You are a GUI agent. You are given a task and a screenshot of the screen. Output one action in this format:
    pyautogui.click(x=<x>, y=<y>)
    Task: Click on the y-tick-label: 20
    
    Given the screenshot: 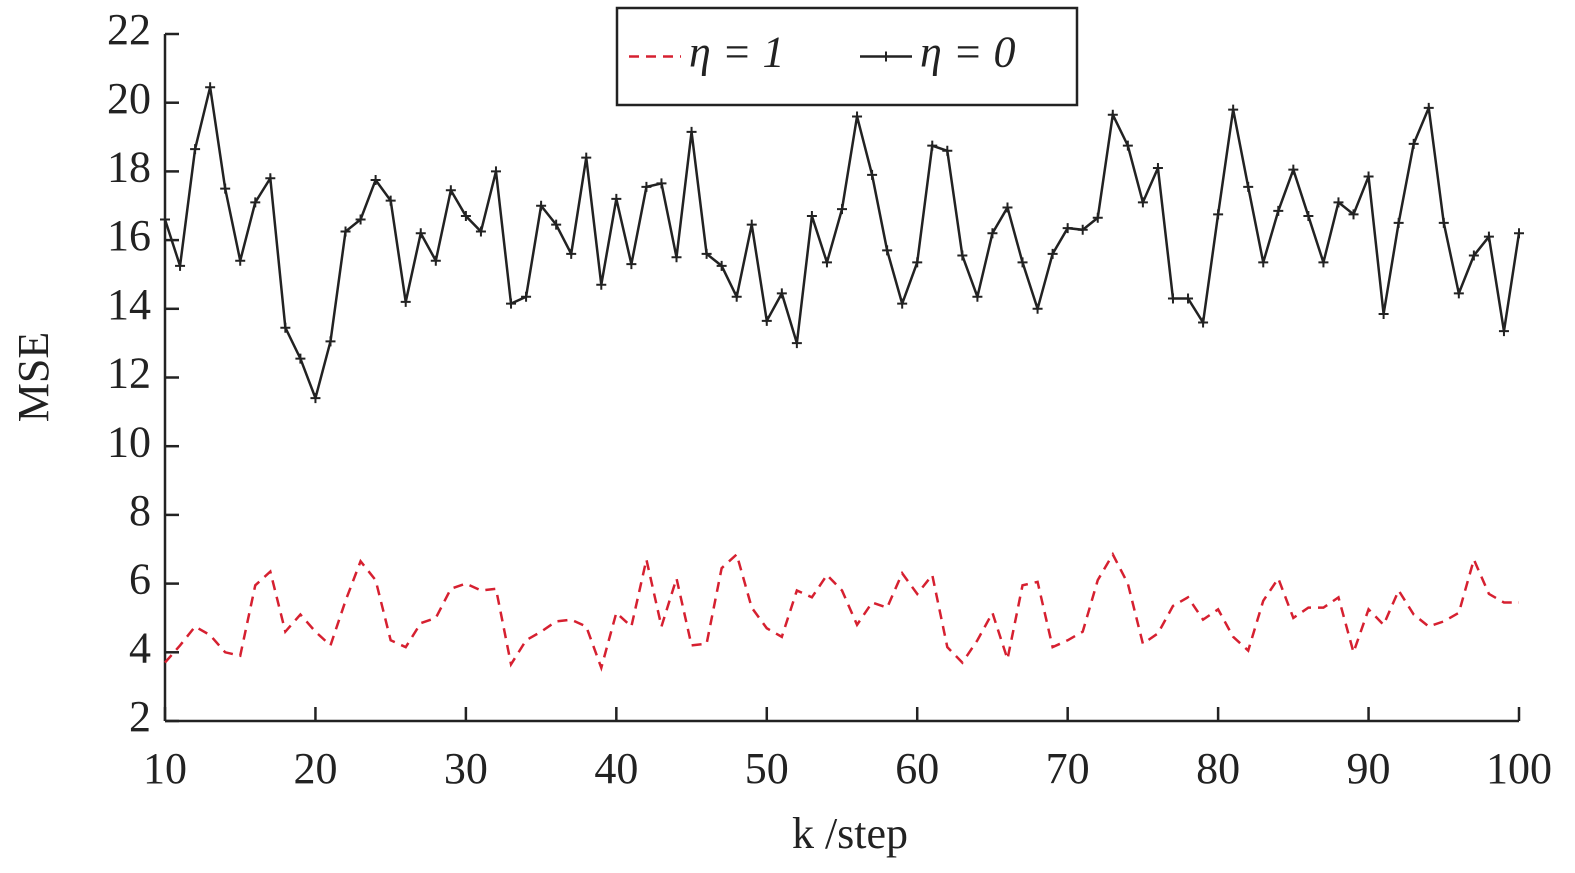 What is the action you would take?
    pyautogui.click(x=129, y=98)
    